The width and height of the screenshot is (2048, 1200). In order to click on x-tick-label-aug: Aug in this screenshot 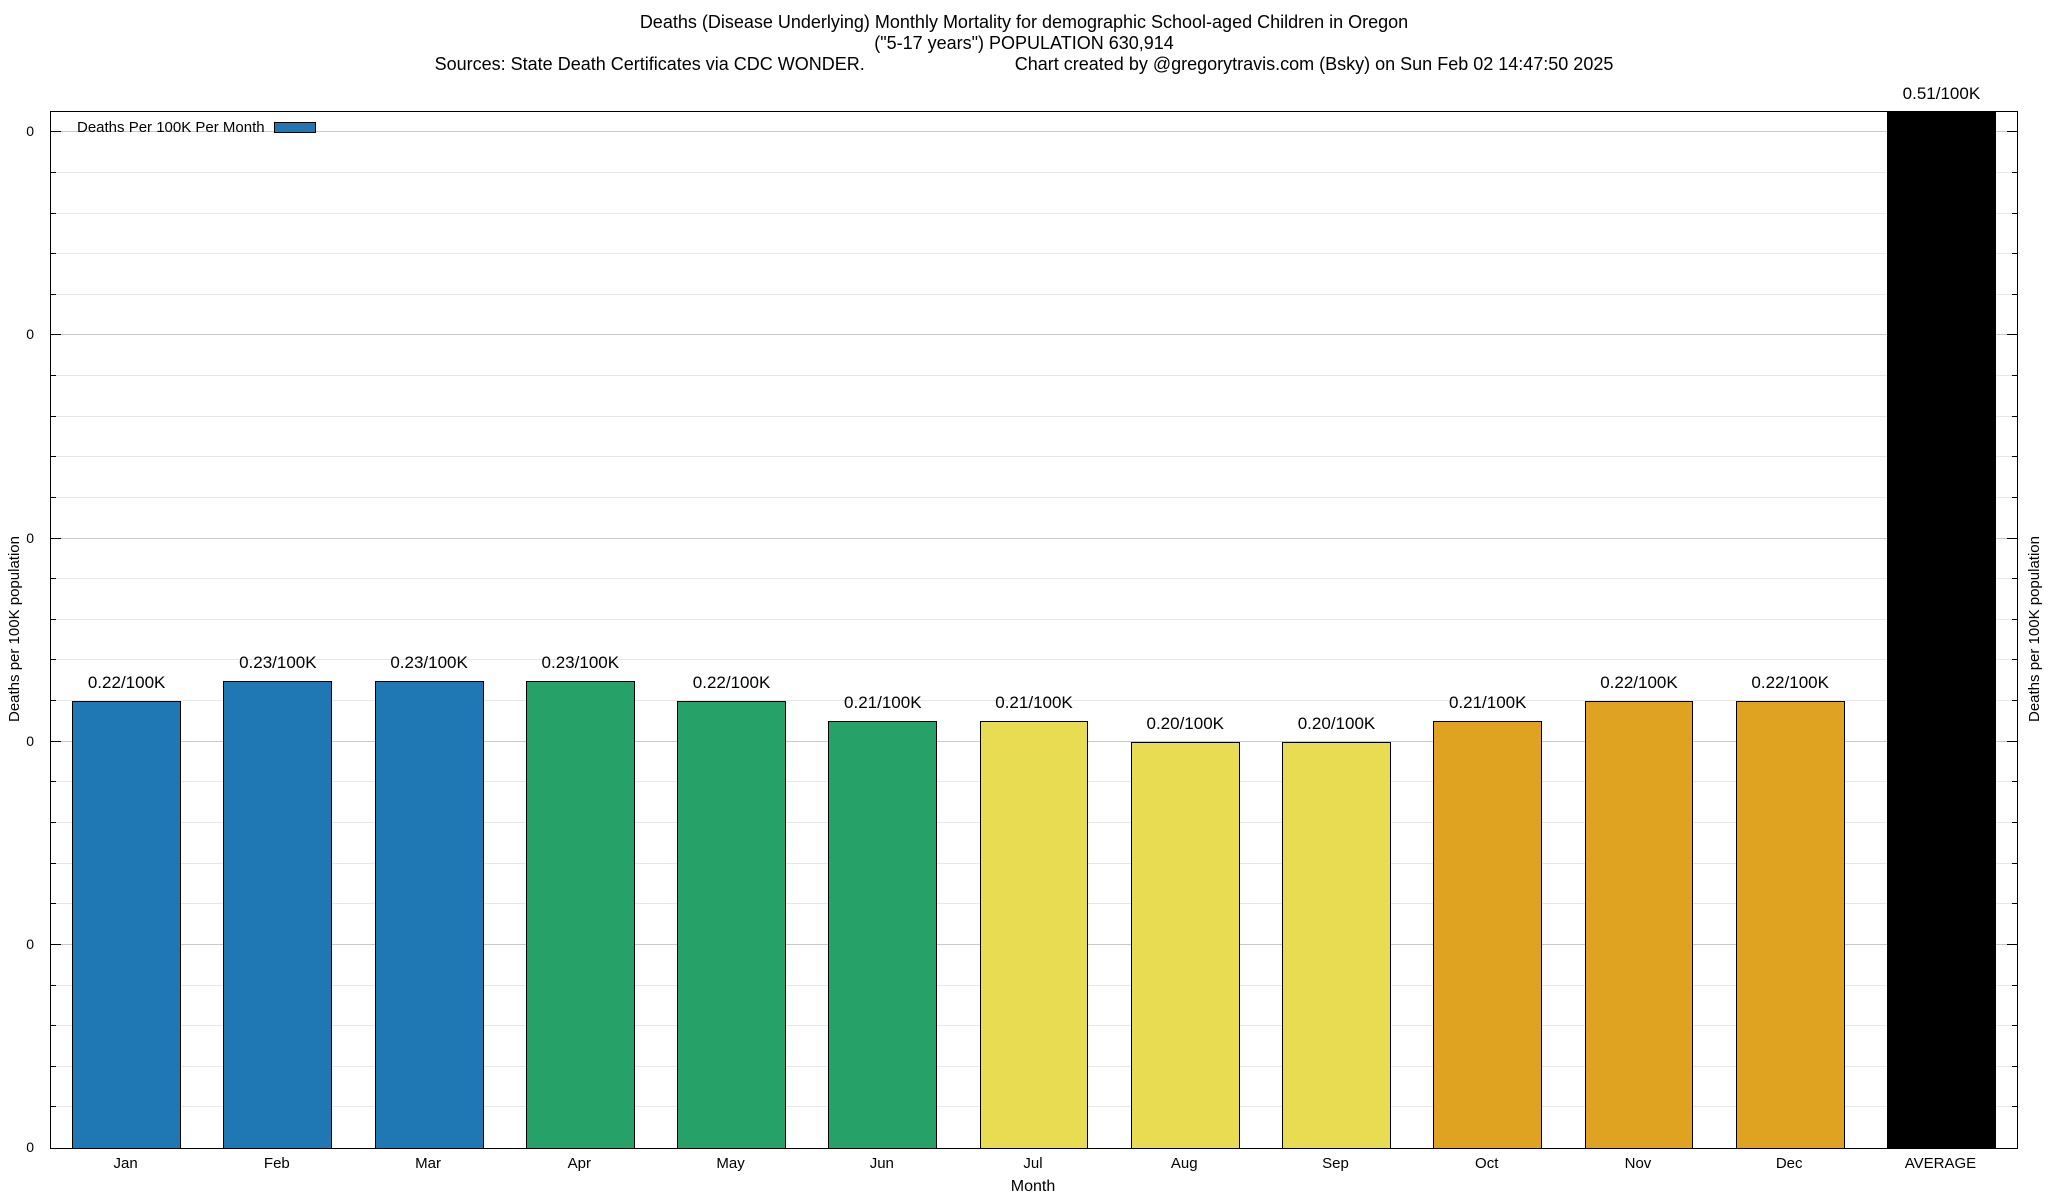, I will do `click(1184, 1163)`.